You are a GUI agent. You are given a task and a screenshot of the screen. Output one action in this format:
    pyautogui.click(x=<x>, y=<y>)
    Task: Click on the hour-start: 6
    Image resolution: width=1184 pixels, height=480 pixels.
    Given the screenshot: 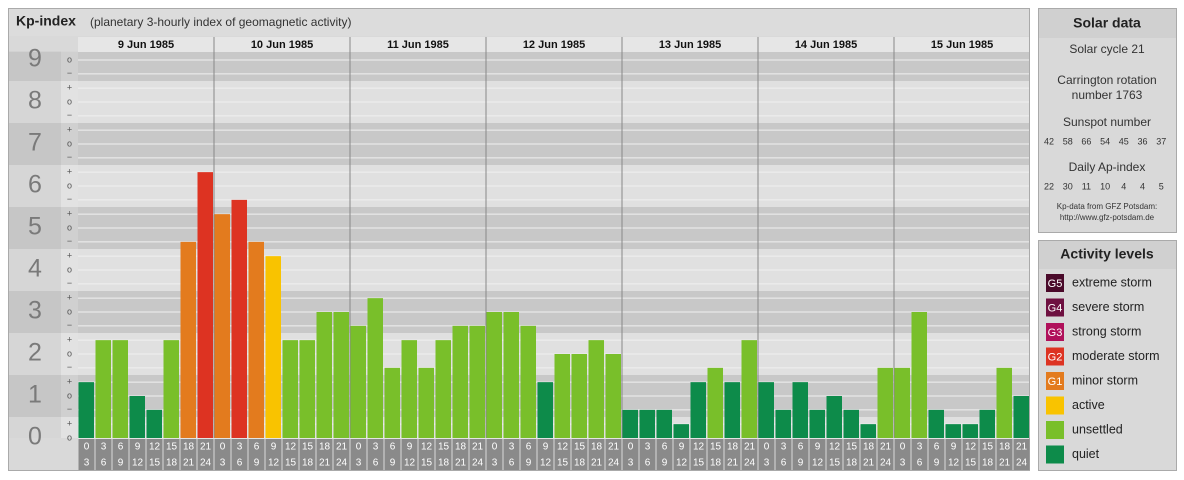 What is the action you would take?
    pyautogui.click(x=393, y=447)
    